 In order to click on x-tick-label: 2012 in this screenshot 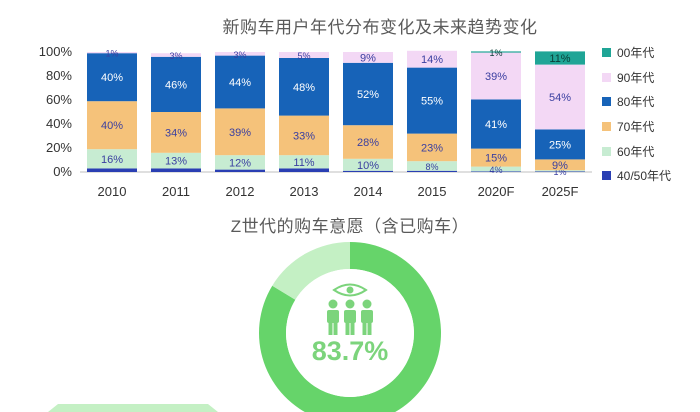, I will do `click(240, 191)`.